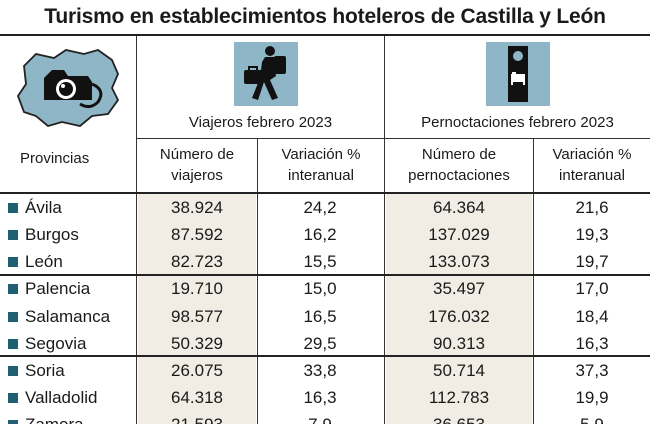  I want to click on divider-horizontal, so click(393, 138).